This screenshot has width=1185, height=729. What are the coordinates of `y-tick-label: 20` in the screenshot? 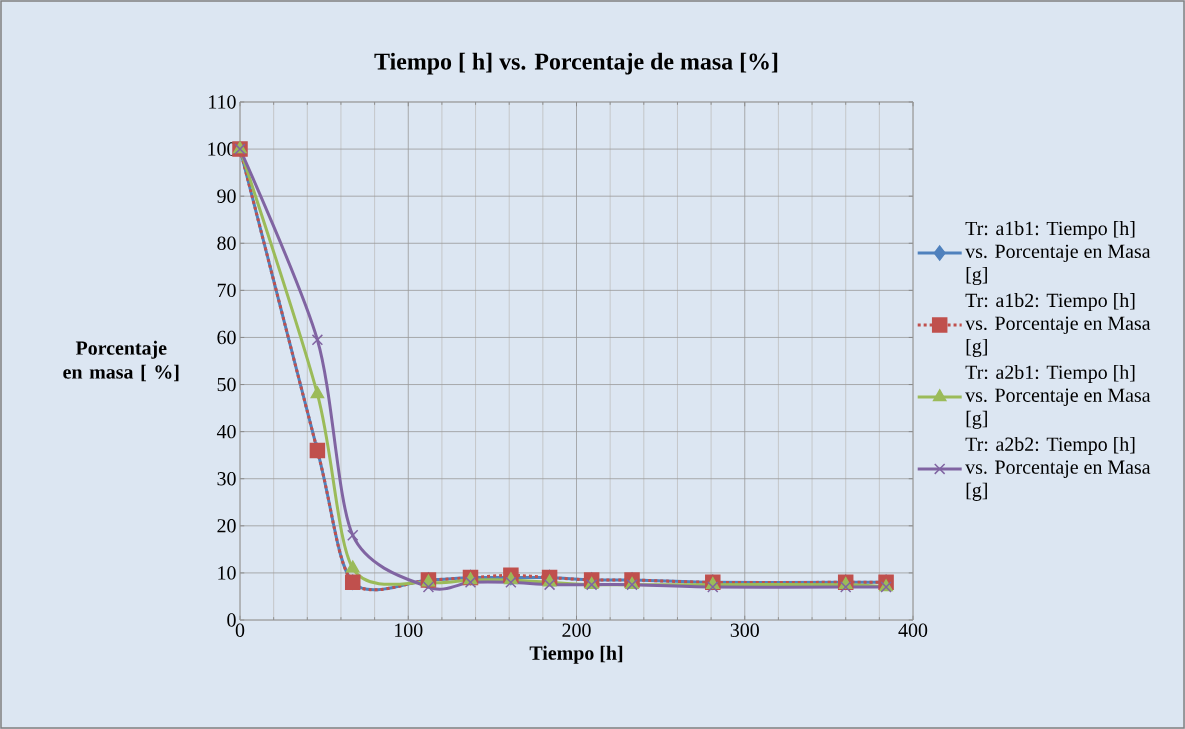 It's located at (226, 526).